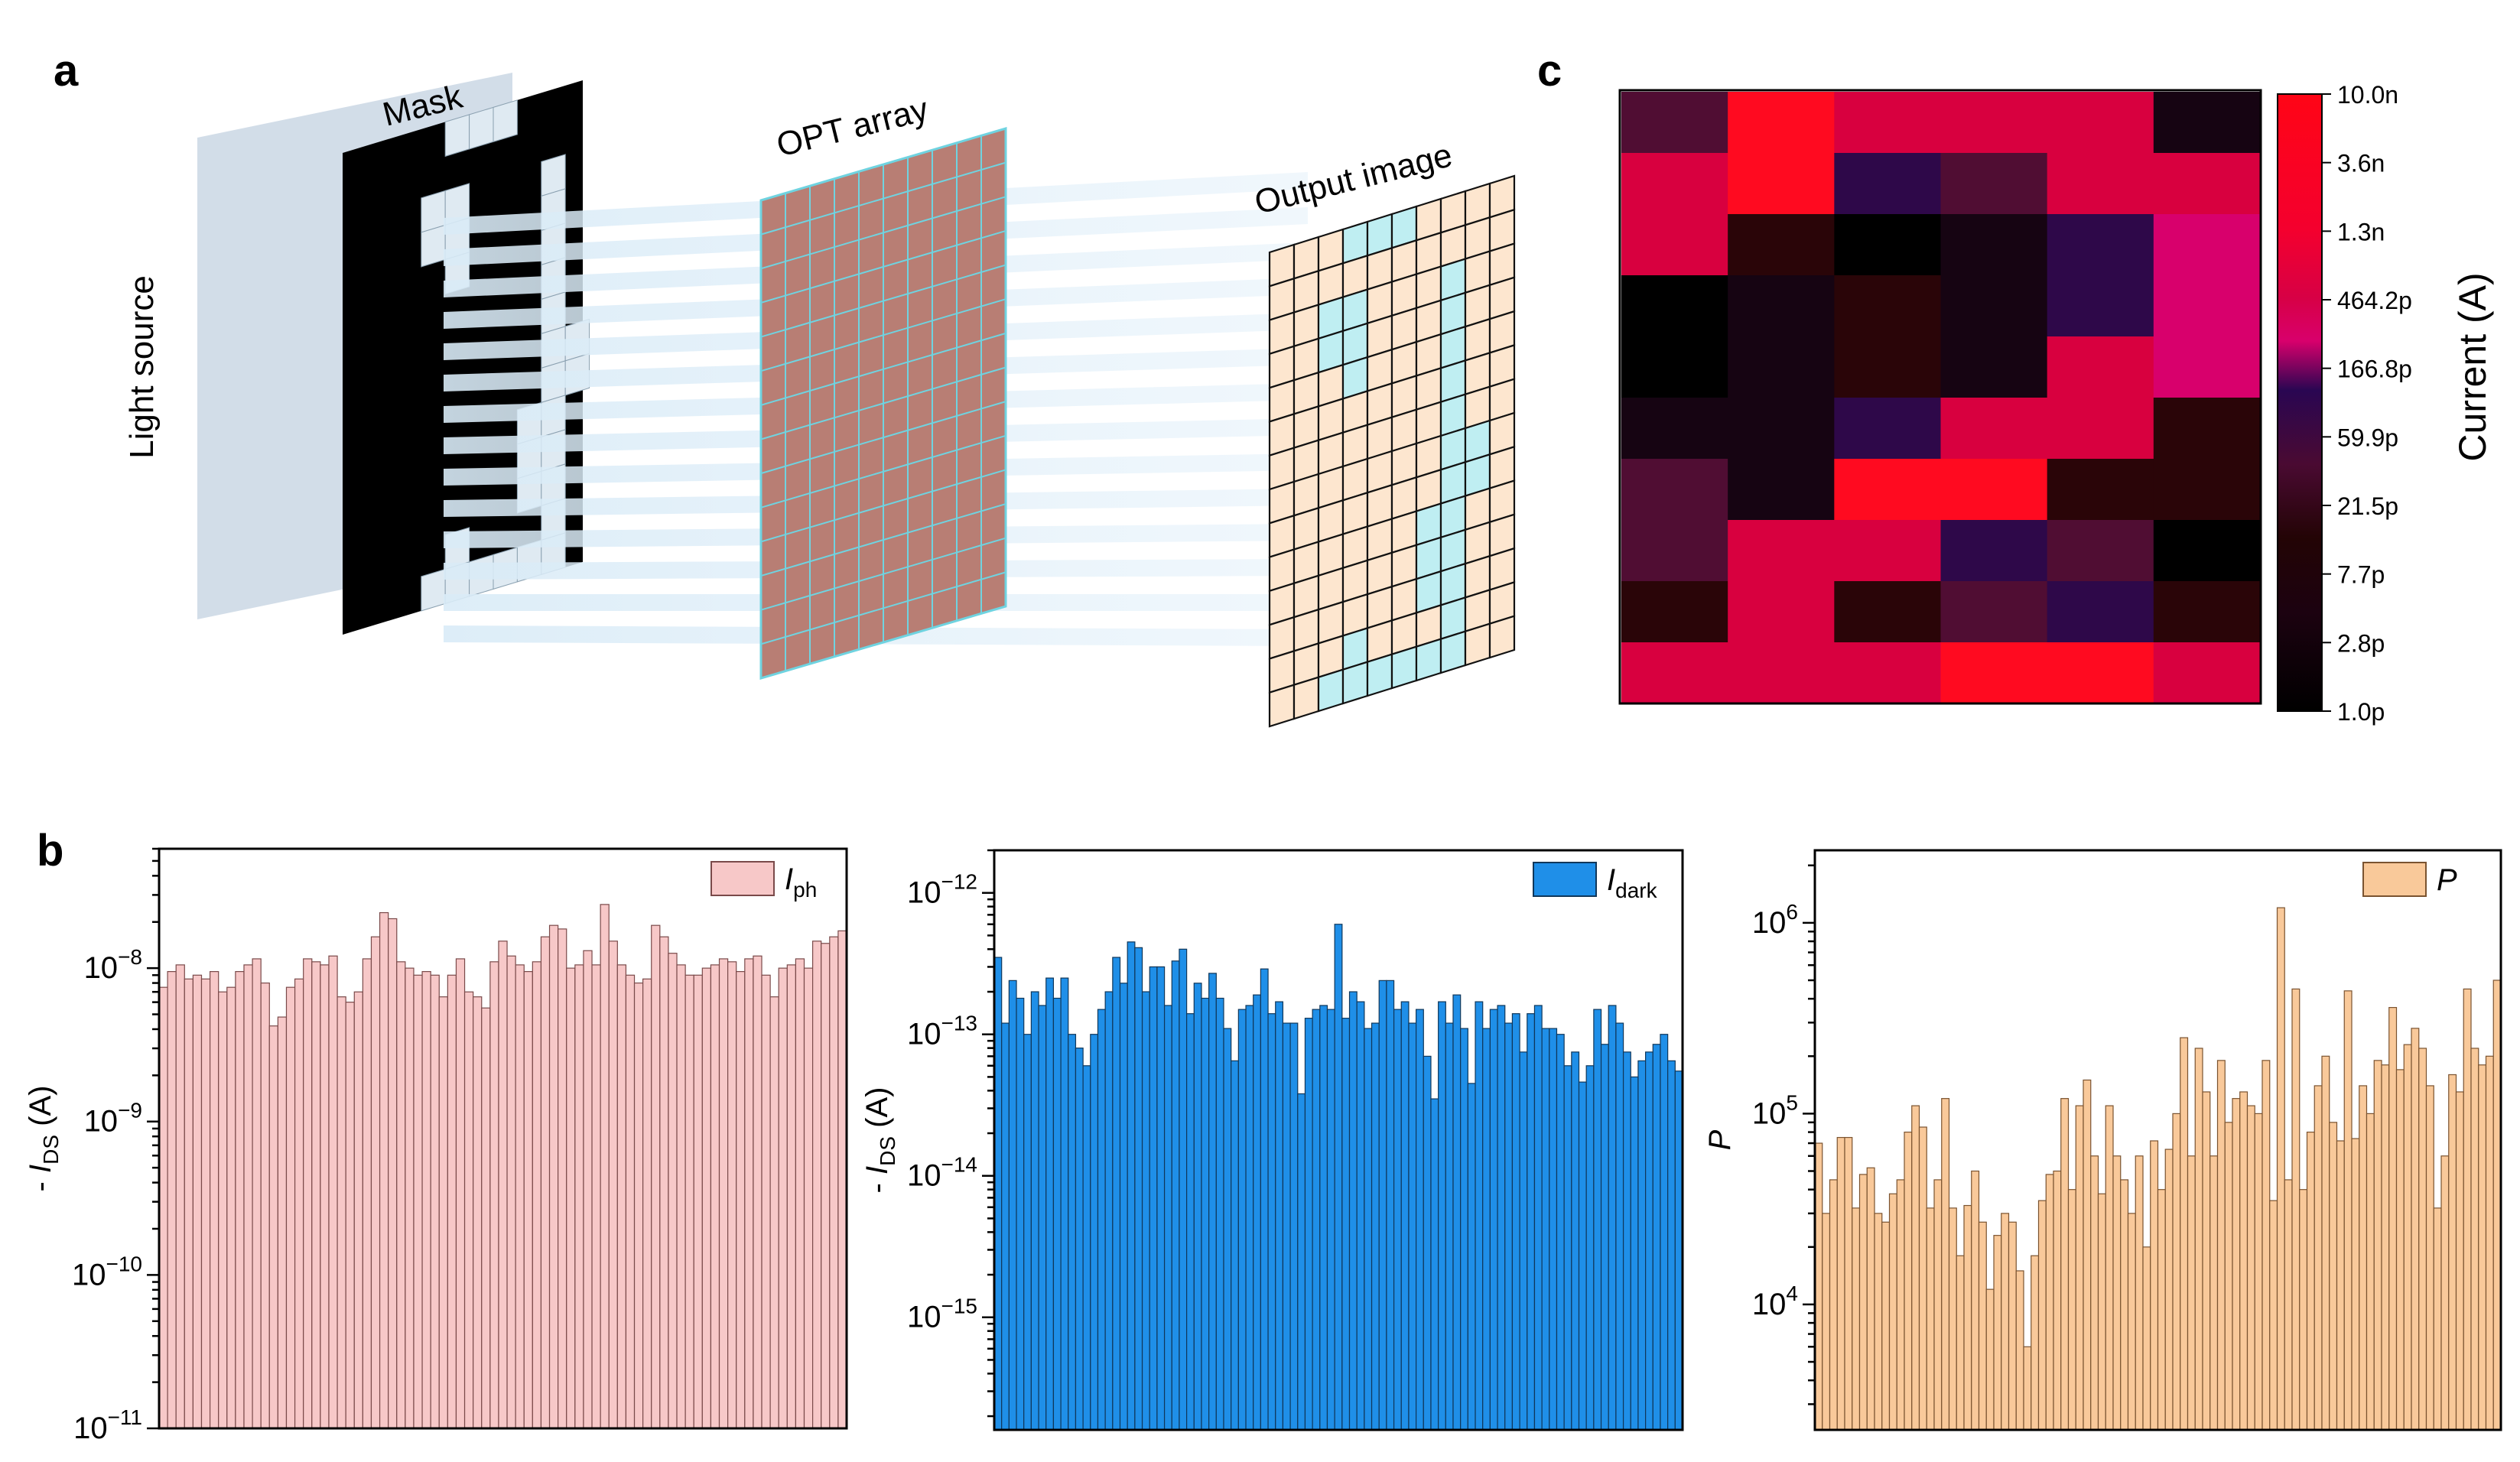 This screenshot has width=2520, height=1462. I want to click on colorbar-tick-label: 59.9p, so click(2367, 437).